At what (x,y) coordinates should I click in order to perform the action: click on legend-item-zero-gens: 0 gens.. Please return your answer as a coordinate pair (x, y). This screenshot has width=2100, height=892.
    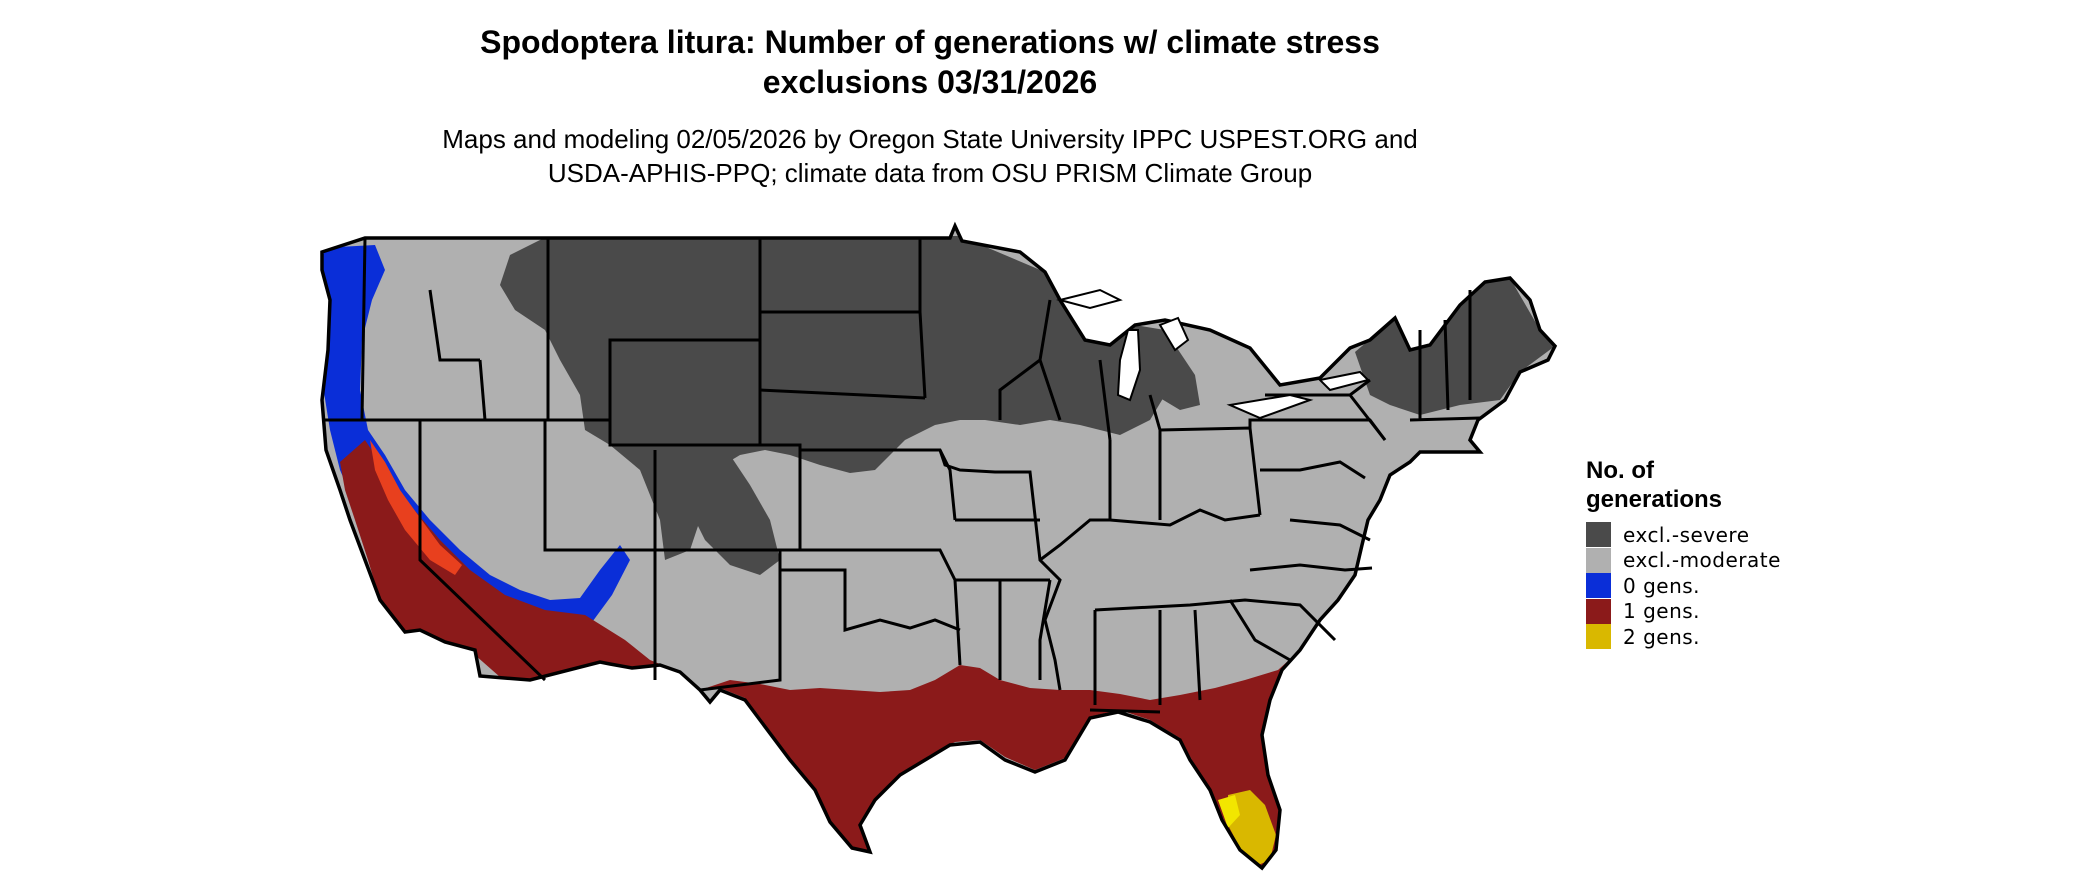
    Looking at the image, I should click on (1683, 586).